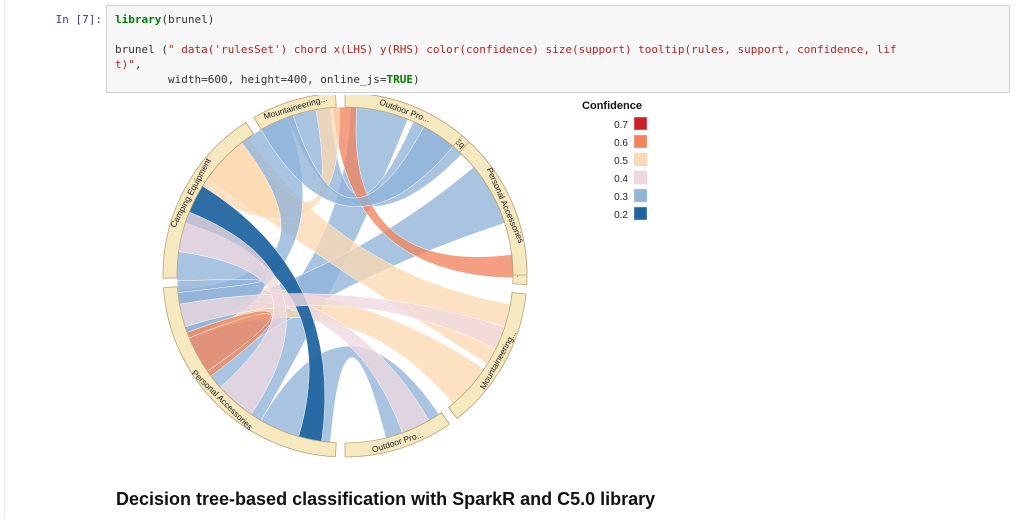  Describe the element at coordinates (125, 64) in the screenshot. I see `code-brunel-string-cont: t)"` at that location.